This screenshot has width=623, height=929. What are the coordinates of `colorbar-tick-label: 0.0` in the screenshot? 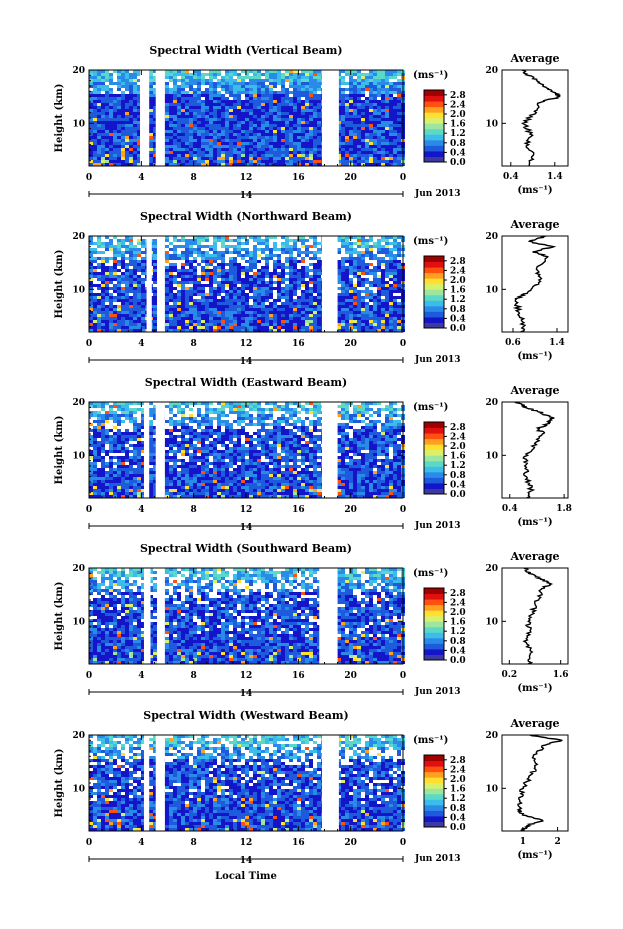 It's located at (458, 329).